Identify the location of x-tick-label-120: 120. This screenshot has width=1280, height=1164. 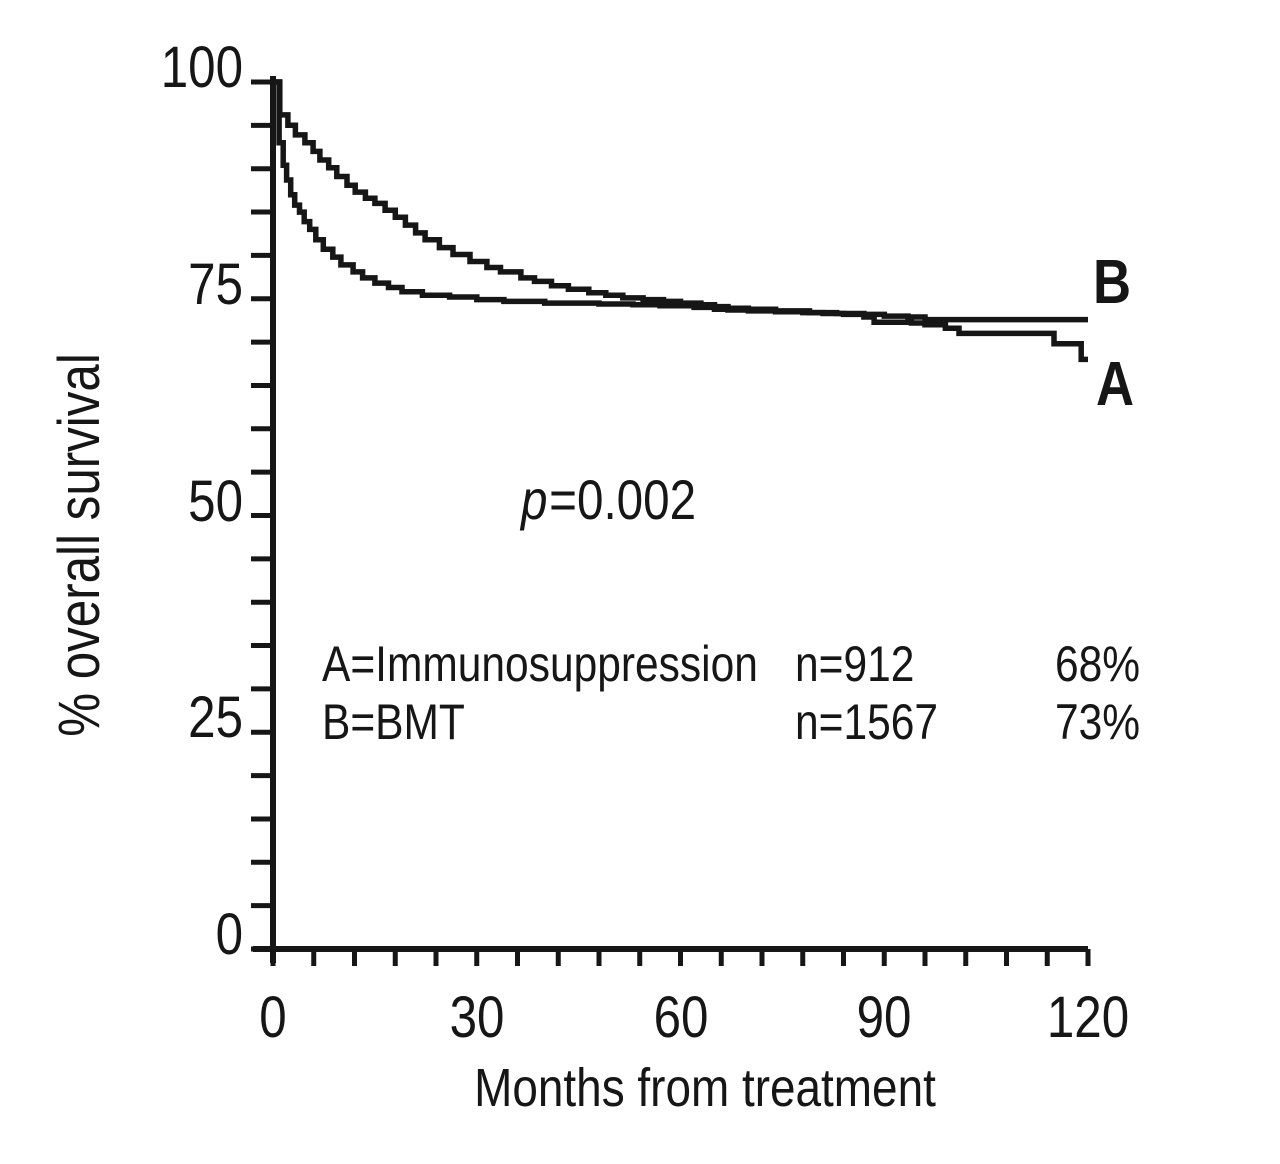
(1088, 1017).